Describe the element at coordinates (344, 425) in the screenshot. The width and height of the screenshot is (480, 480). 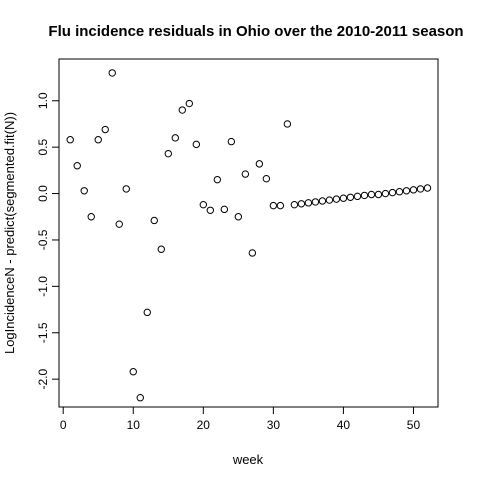
I see `x-tick-label: 40` at that location.